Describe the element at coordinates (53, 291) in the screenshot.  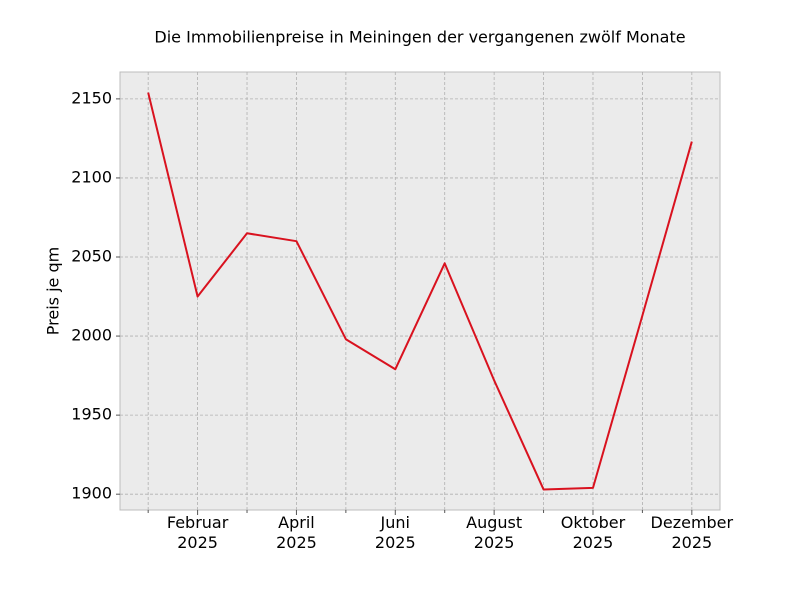
I see `y-axis-label: Preis je qm` at that location.